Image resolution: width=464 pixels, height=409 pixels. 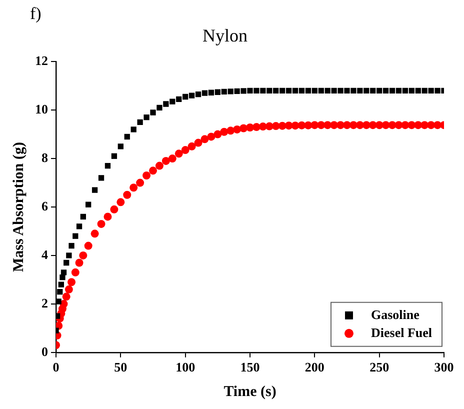 What do you see at coordinates (45, 302) in the screenshot?
I see `y-tick-label: 2` at bounding box center [45, 302].